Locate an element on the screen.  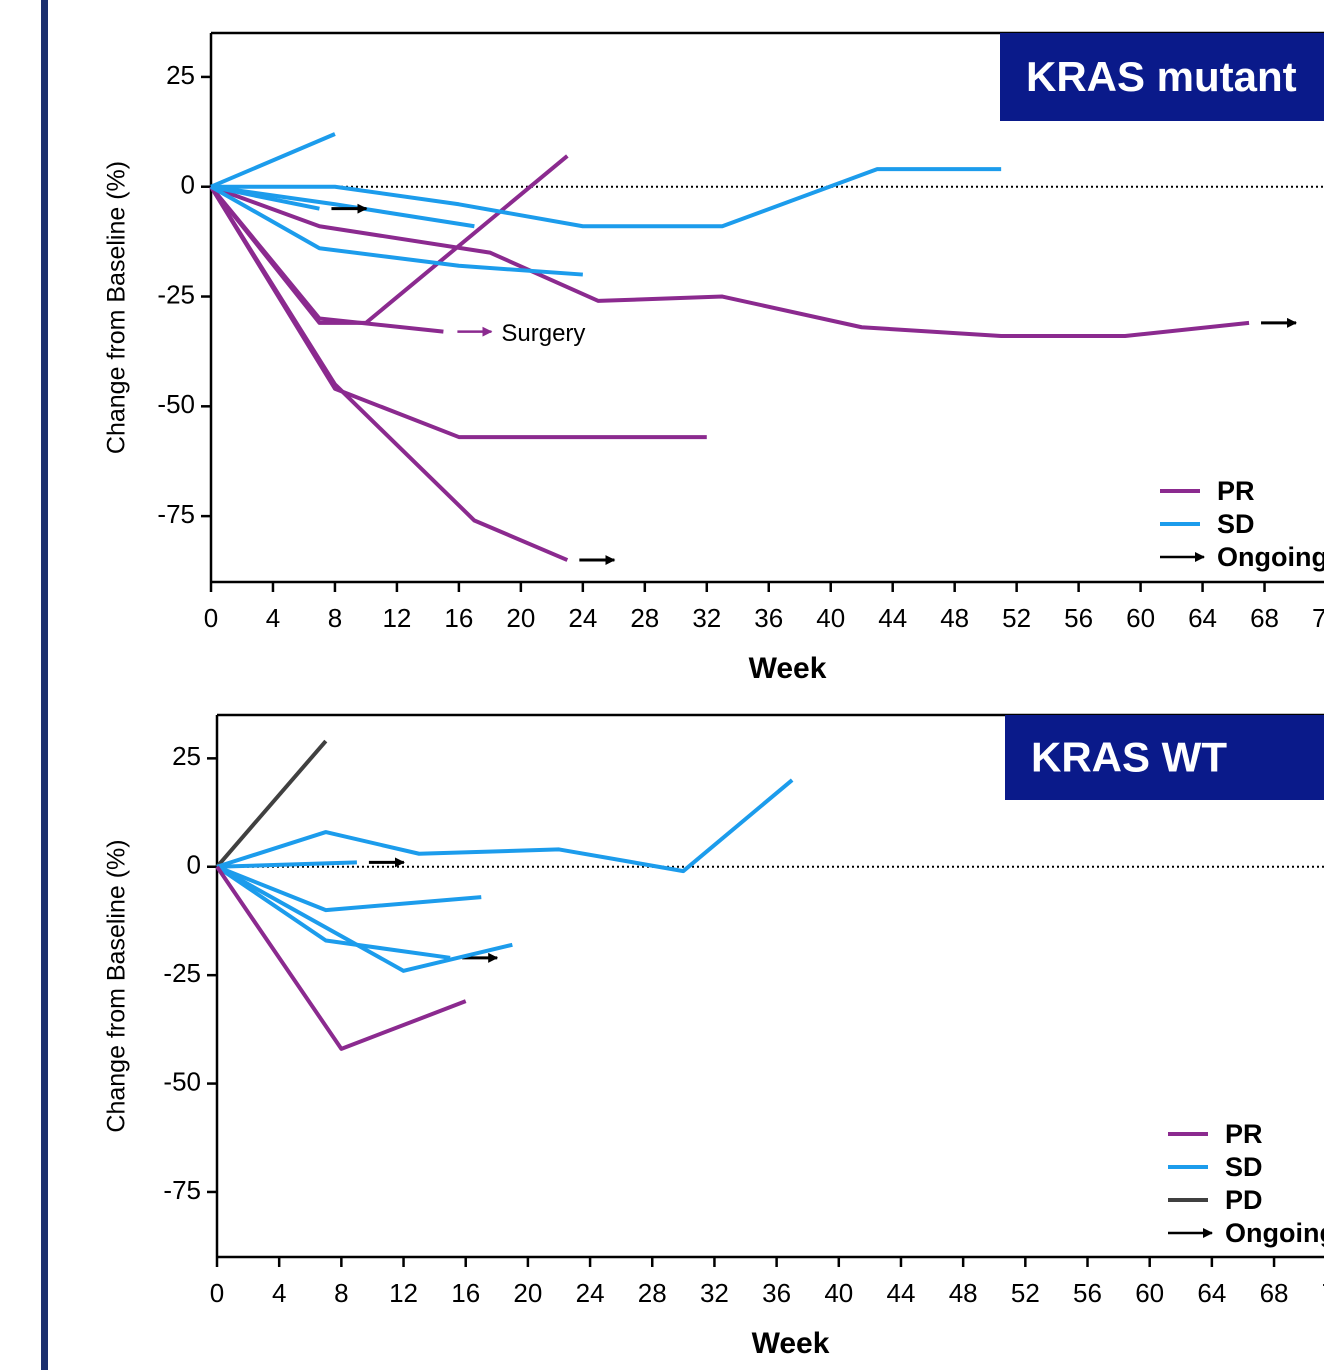
chart-title: KRAS mutant is located at coordinates (1161, 76).